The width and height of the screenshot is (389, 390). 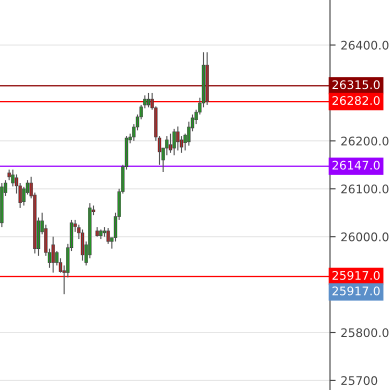 I want to click on y-tick-label: 25700, so click(x=359, y=381).